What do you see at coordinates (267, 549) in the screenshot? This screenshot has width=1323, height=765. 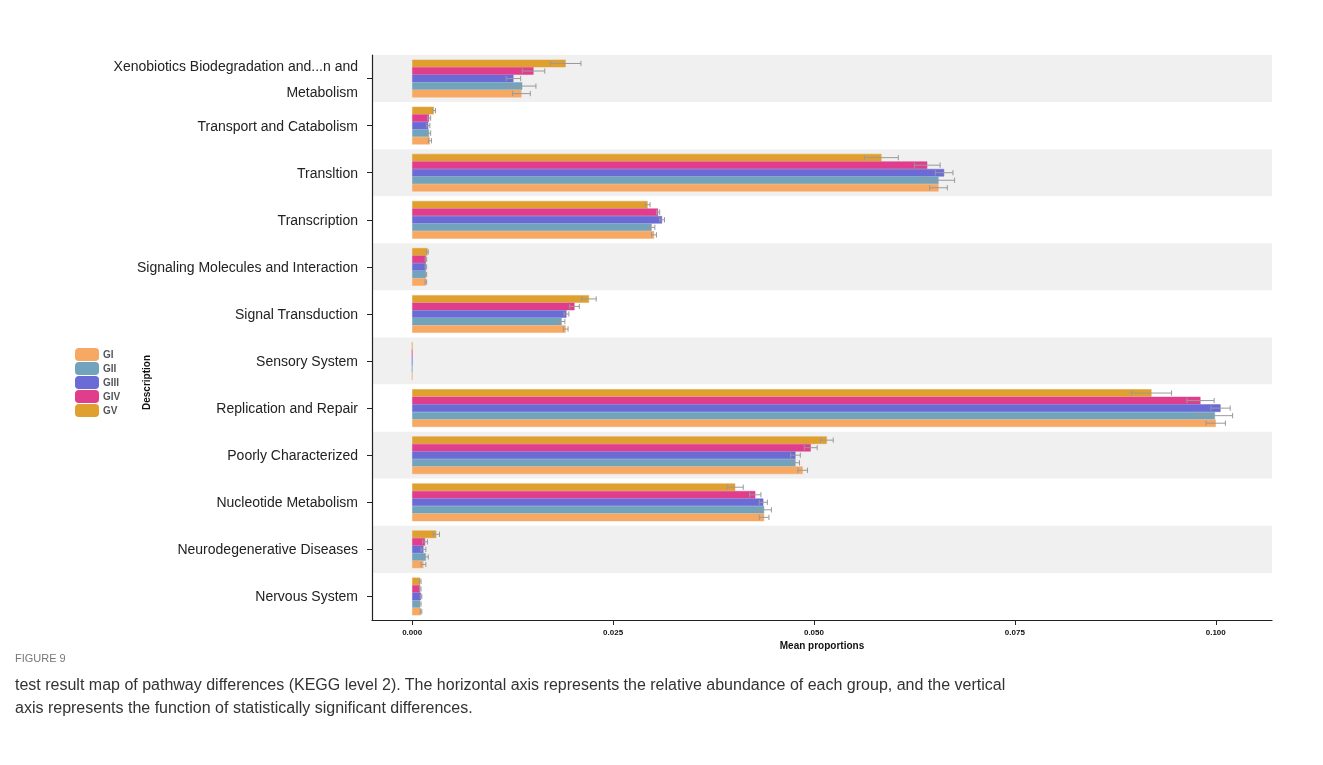 I see `y-tick-label: Neurodegenerative Diseases` at bounding box center [267, 549].